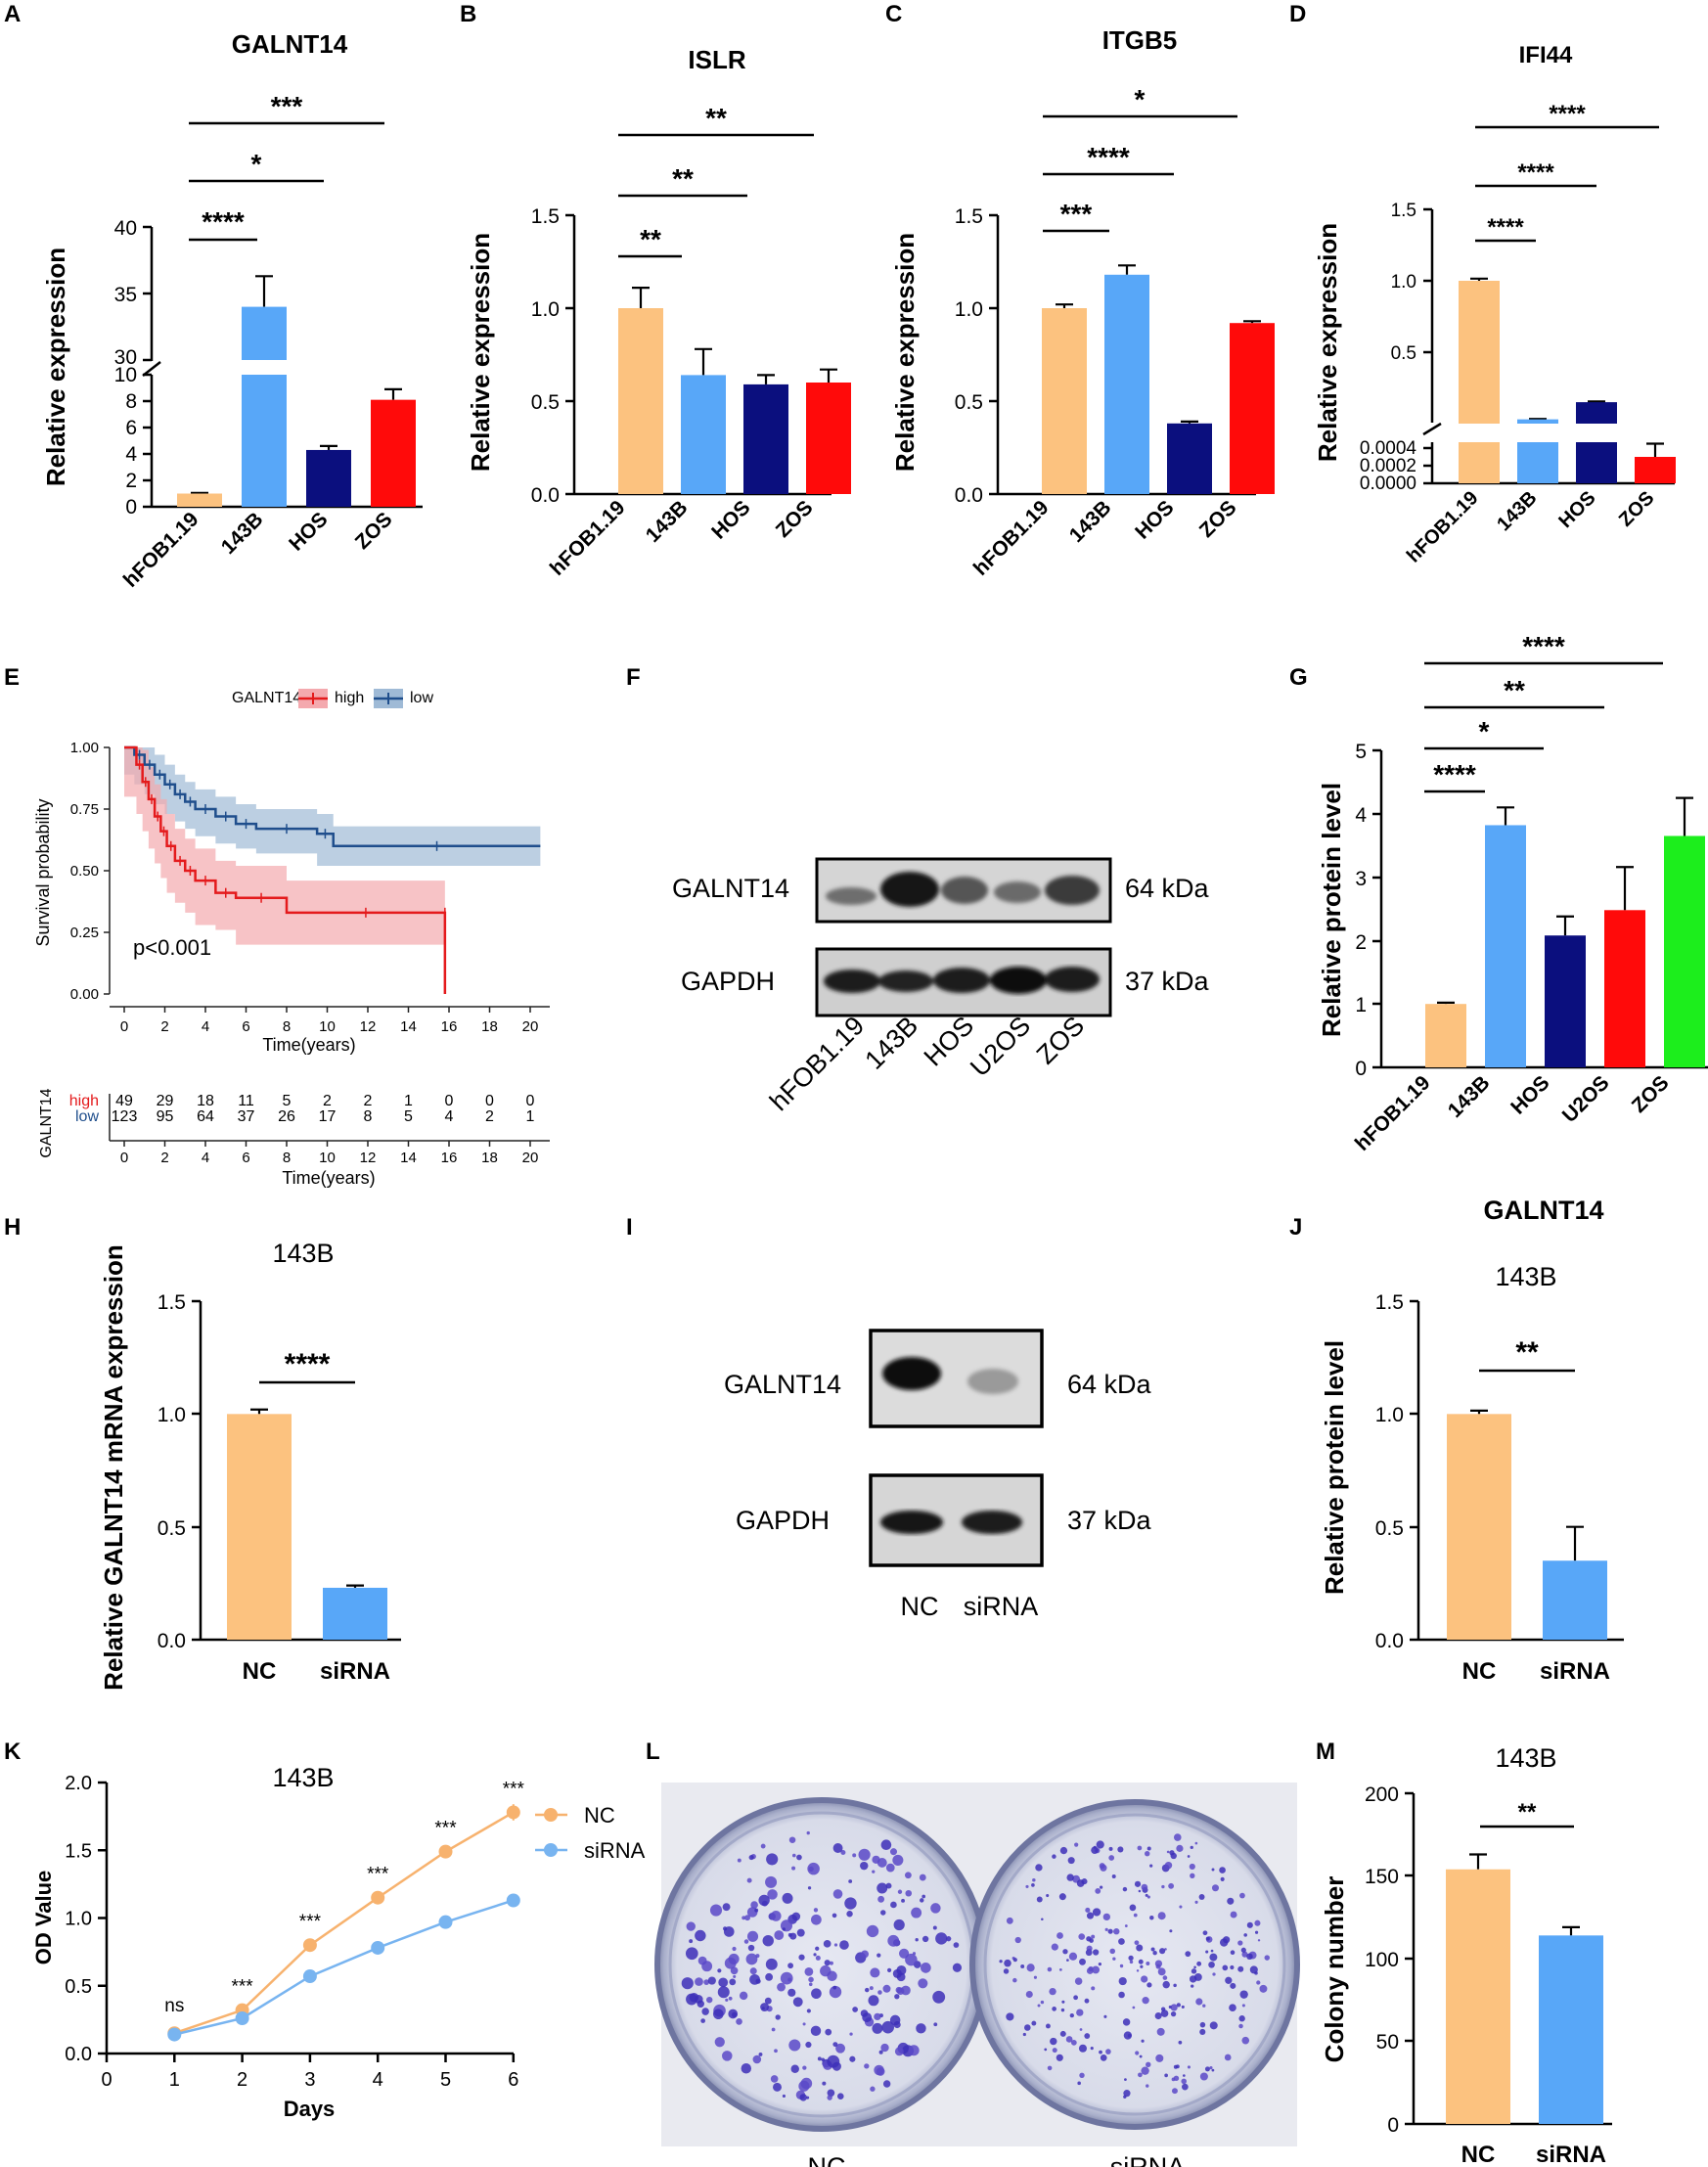  What do you see at coordinates (1218, 519) in the screenshot?
I see `panel-c-xtick: ZOS` at bounding box center [1218, 519].